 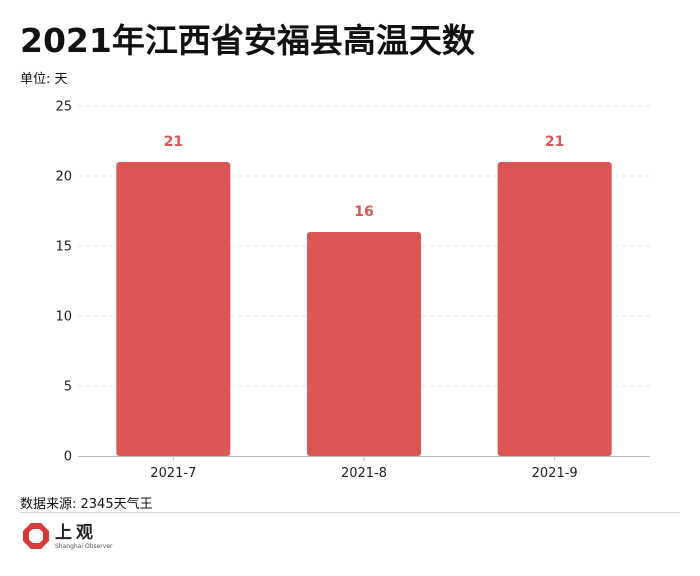 I want to click on data-labels: 21 16 21, so click(x=364, y=177).